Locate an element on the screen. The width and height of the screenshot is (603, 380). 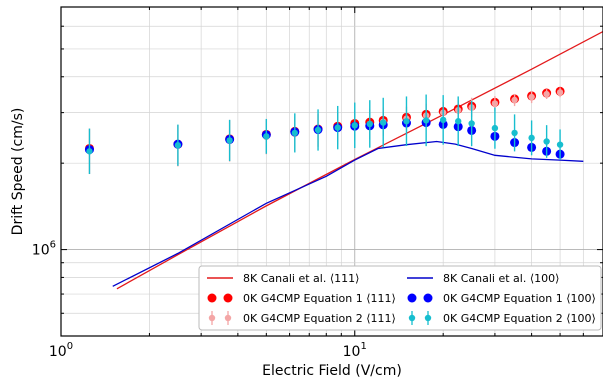
legend-label: 8K Canali et al. ⟨100⟩ is located at coordinates (501, 278).